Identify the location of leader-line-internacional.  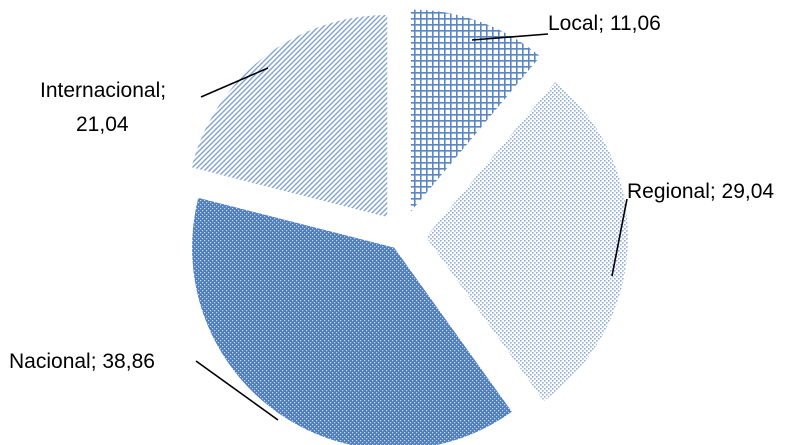
(234, 82).